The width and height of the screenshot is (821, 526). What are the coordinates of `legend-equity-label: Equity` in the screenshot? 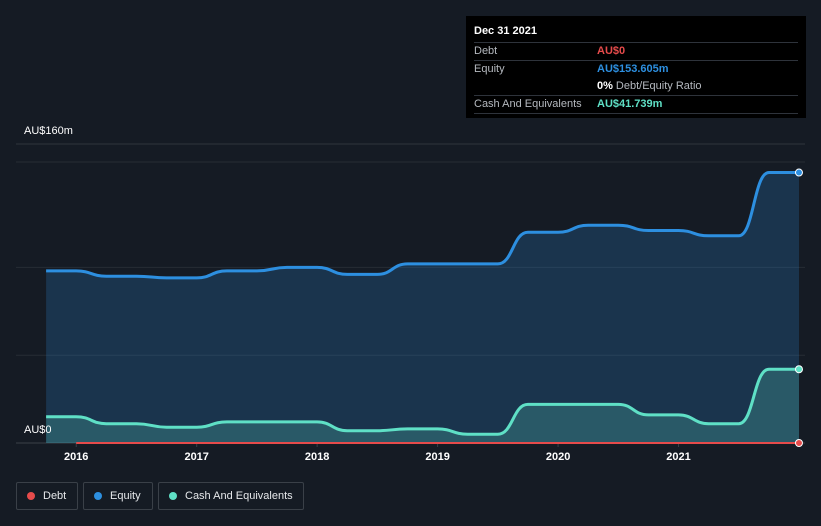 It's located at (125, 496).